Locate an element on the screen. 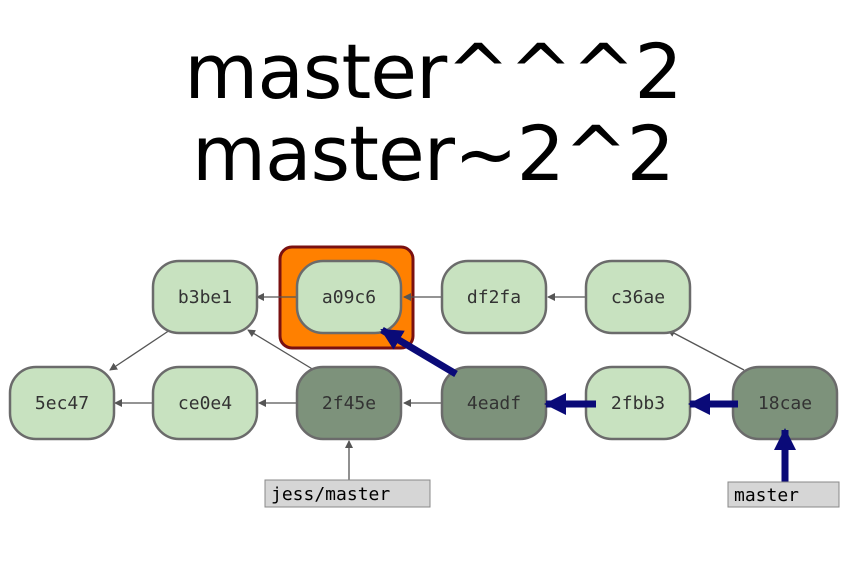  commit-label: b3be1 is located at coordinates (205, 297).